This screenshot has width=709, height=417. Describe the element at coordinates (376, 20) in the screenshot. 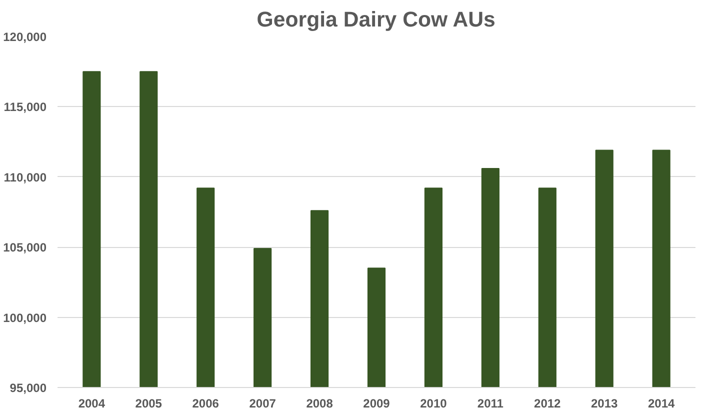

I see `chart-title: Georgia Dairy Cow AUs` at that location.